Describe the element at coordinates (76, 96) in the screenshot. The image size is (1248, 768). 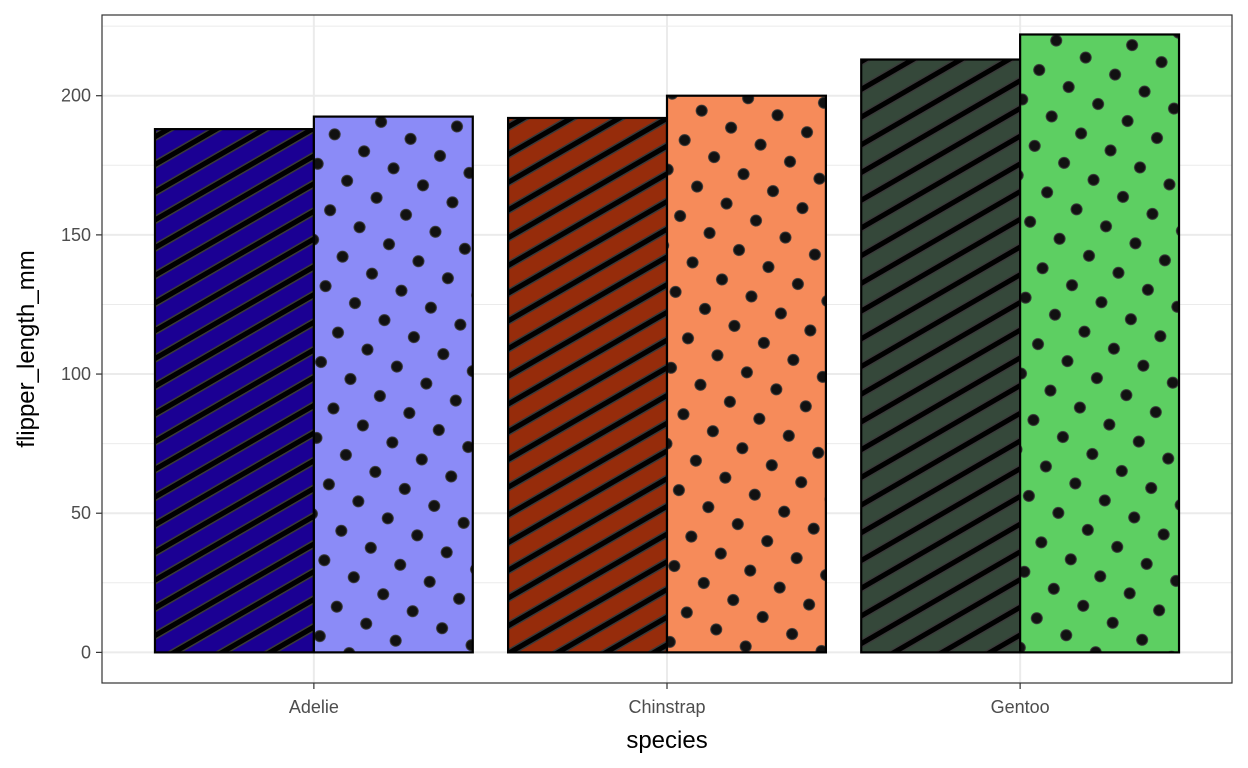
I see `y-tick-label: 200` at that location.